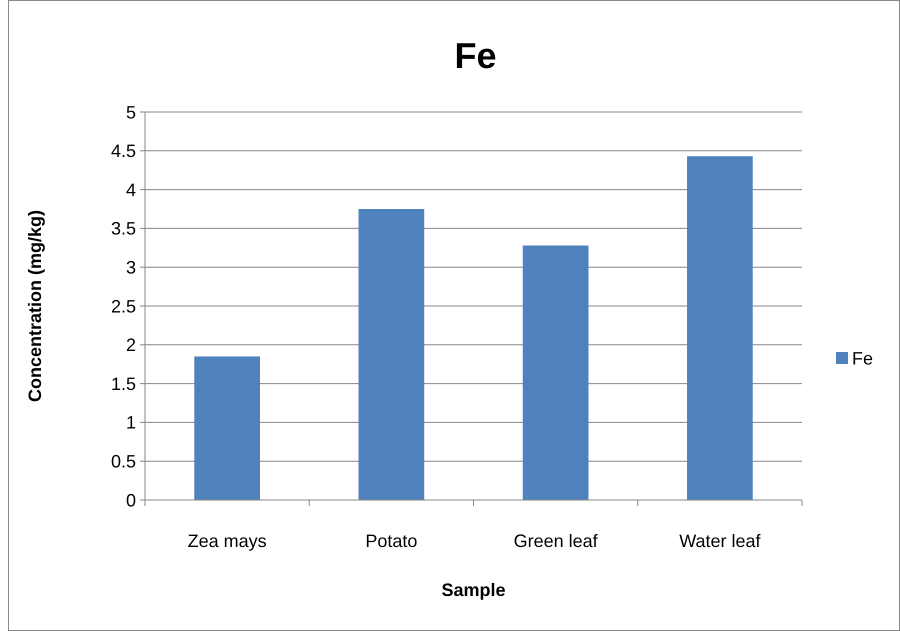 The width and height of the screenshot is (900, 631). Describe the element at coordinates (863, 358) in the screenshot. I see `legend-label: Fe` at that location.